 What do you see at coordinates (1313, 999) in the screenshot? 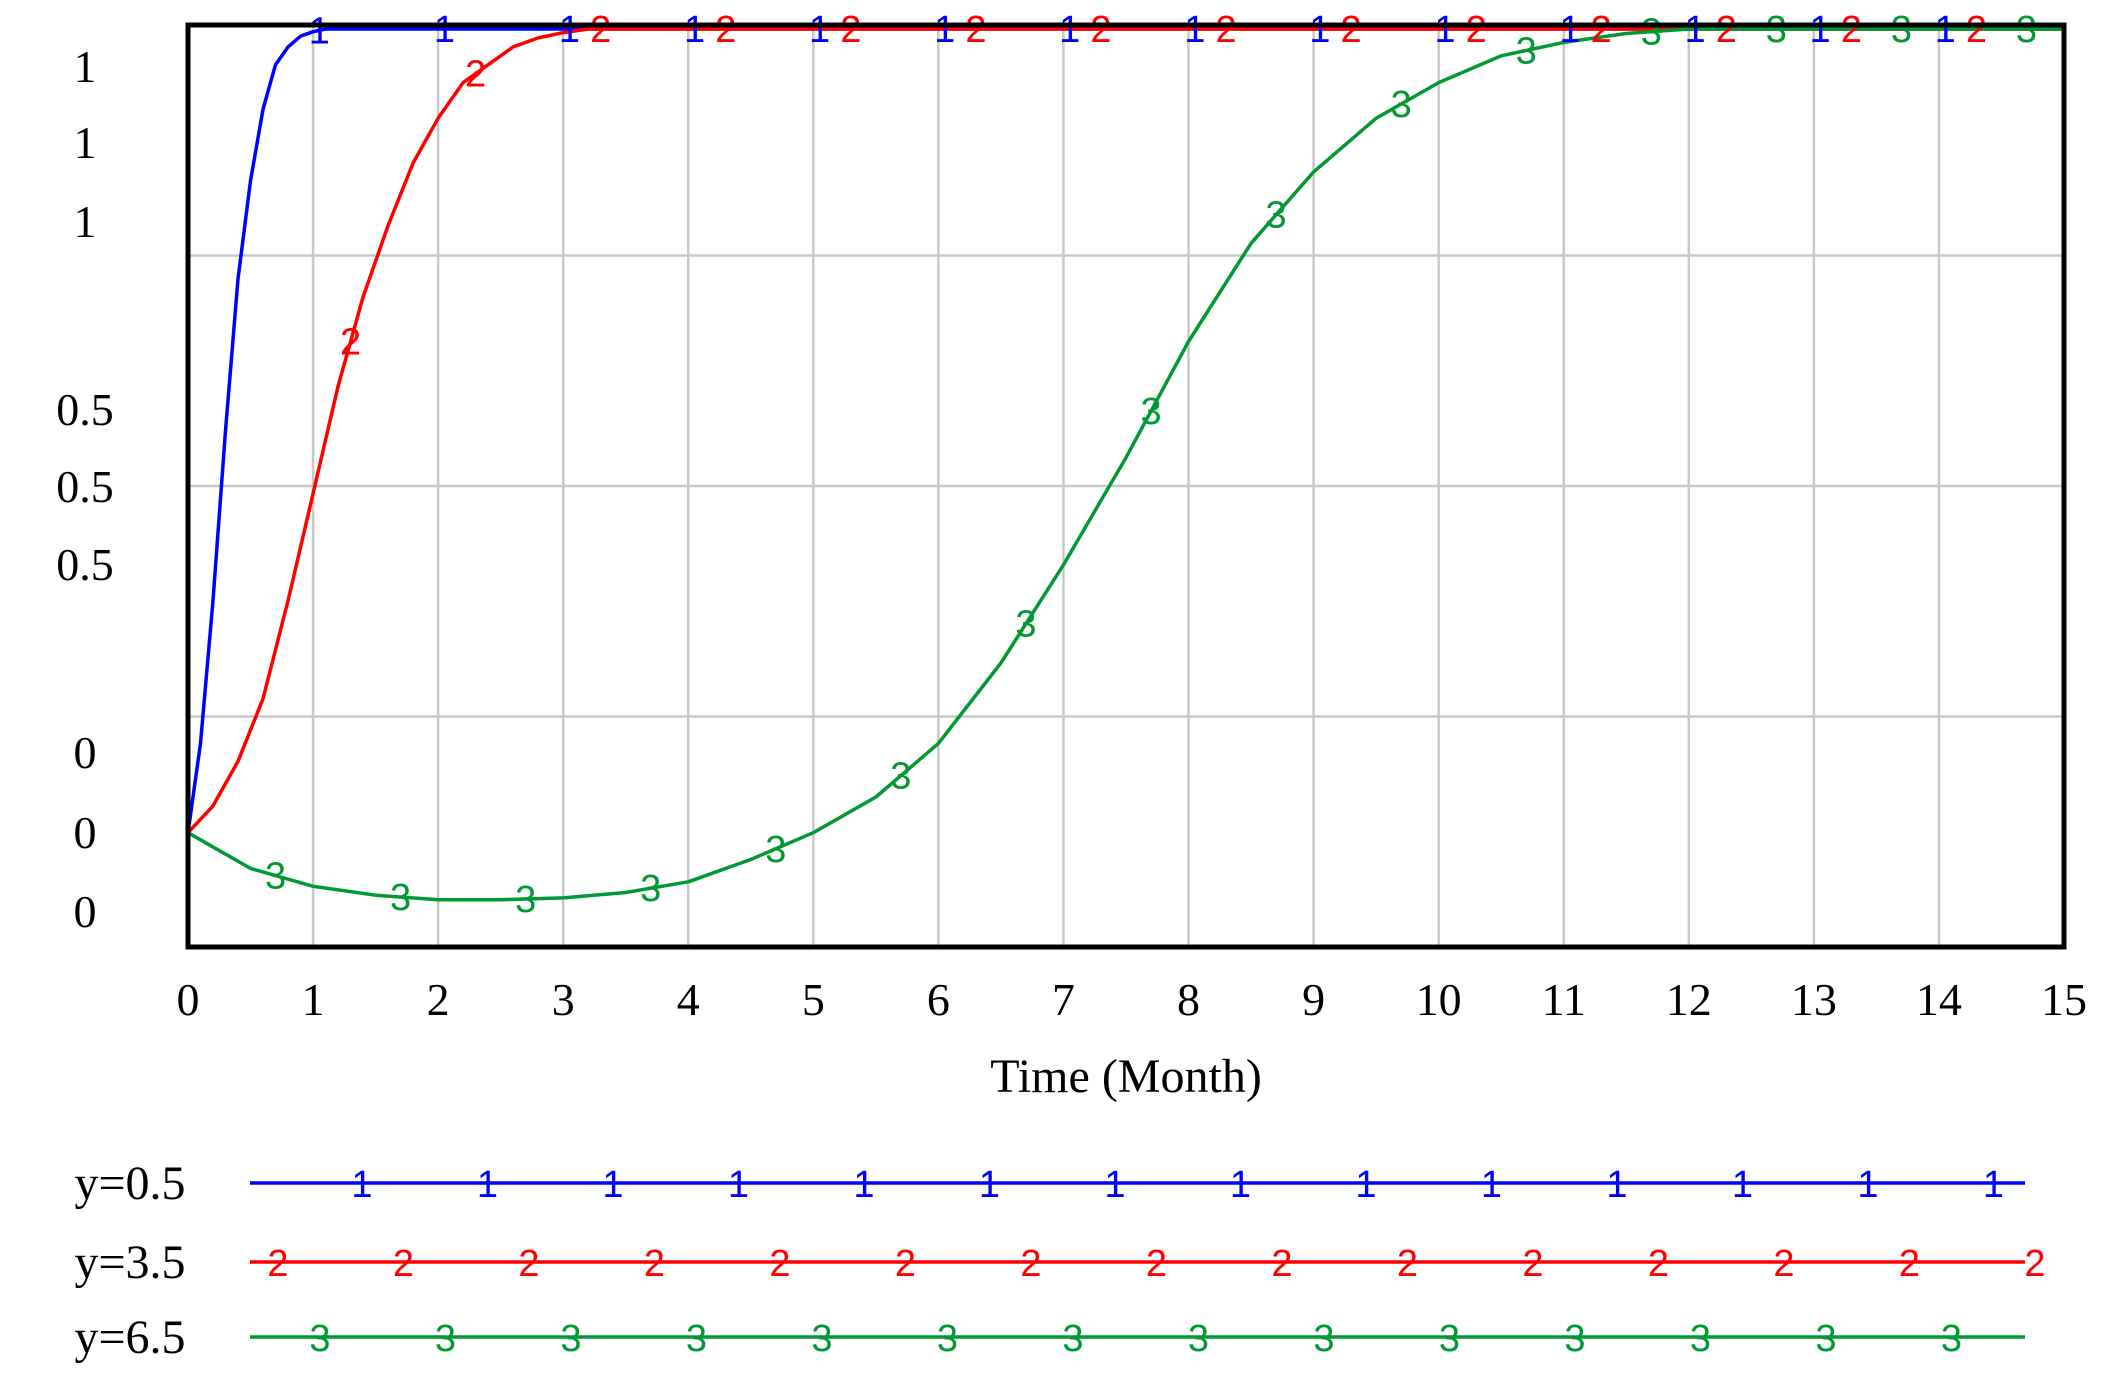
I see `x-tick-label: 9` at bounding box center [1313, 999].